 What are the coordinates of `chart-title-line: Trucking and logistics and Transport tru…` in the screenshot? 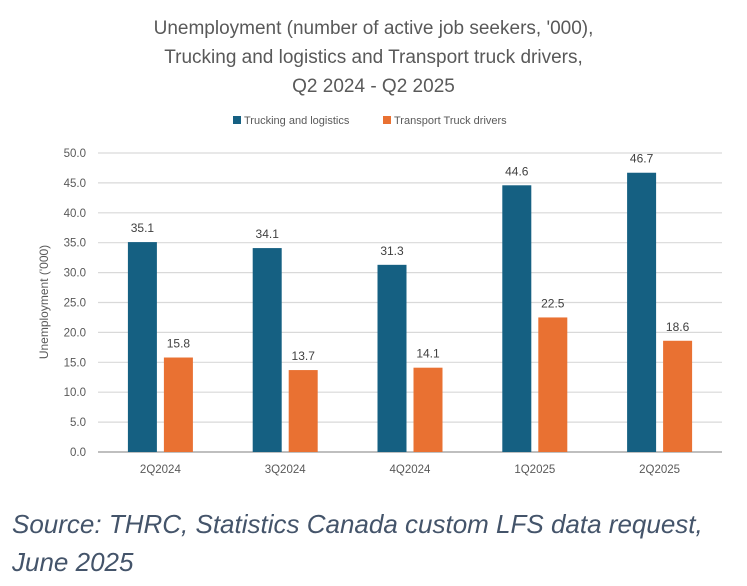 It's located at (373, 57).